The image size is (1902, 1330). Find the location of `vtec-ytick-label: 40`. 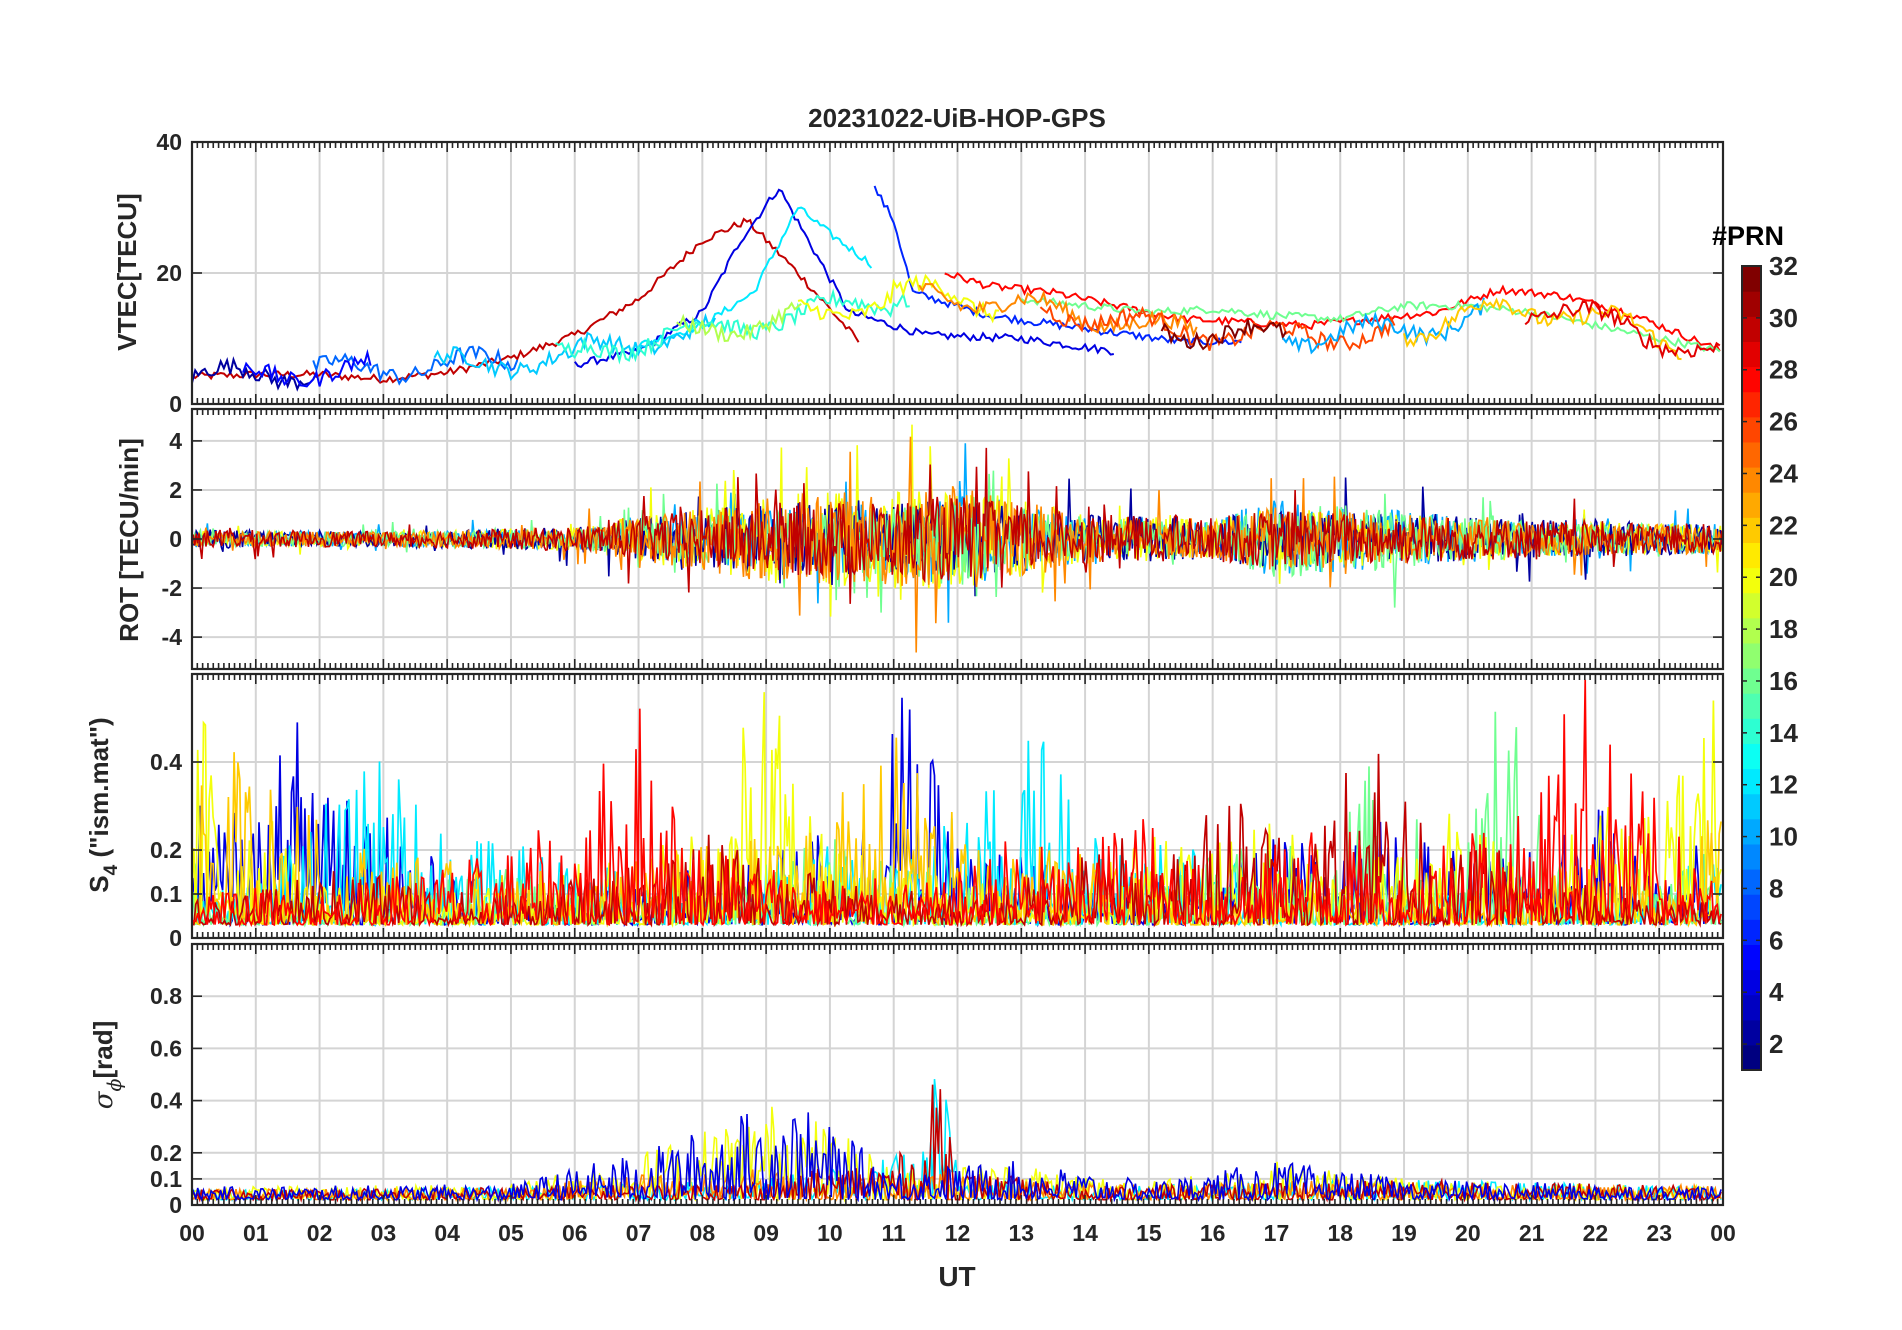

vtec-ytick-label: 40 is located at coordinates (169, 142).